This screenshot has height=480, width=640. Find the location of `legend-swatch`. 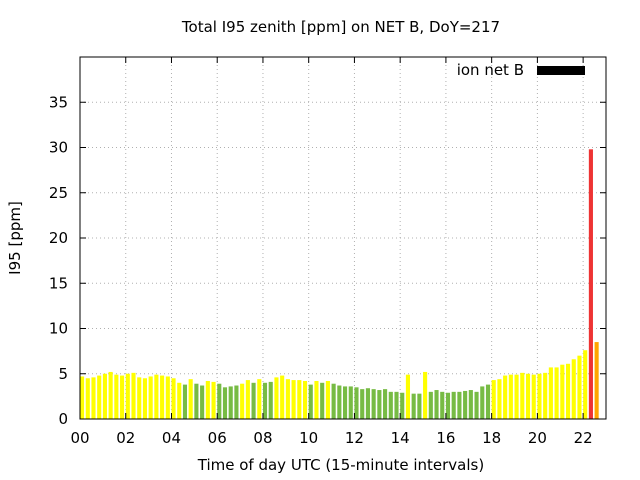

legend-swatch is located at coordinates (561, 70).